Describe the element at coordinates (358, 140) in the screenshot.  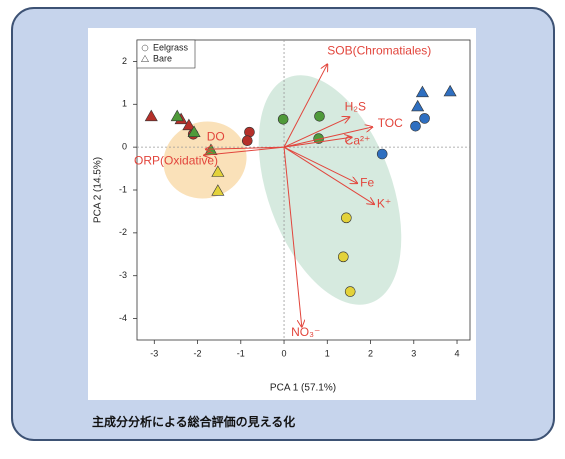
I see `loading-label: Ca²⁺` at that location.